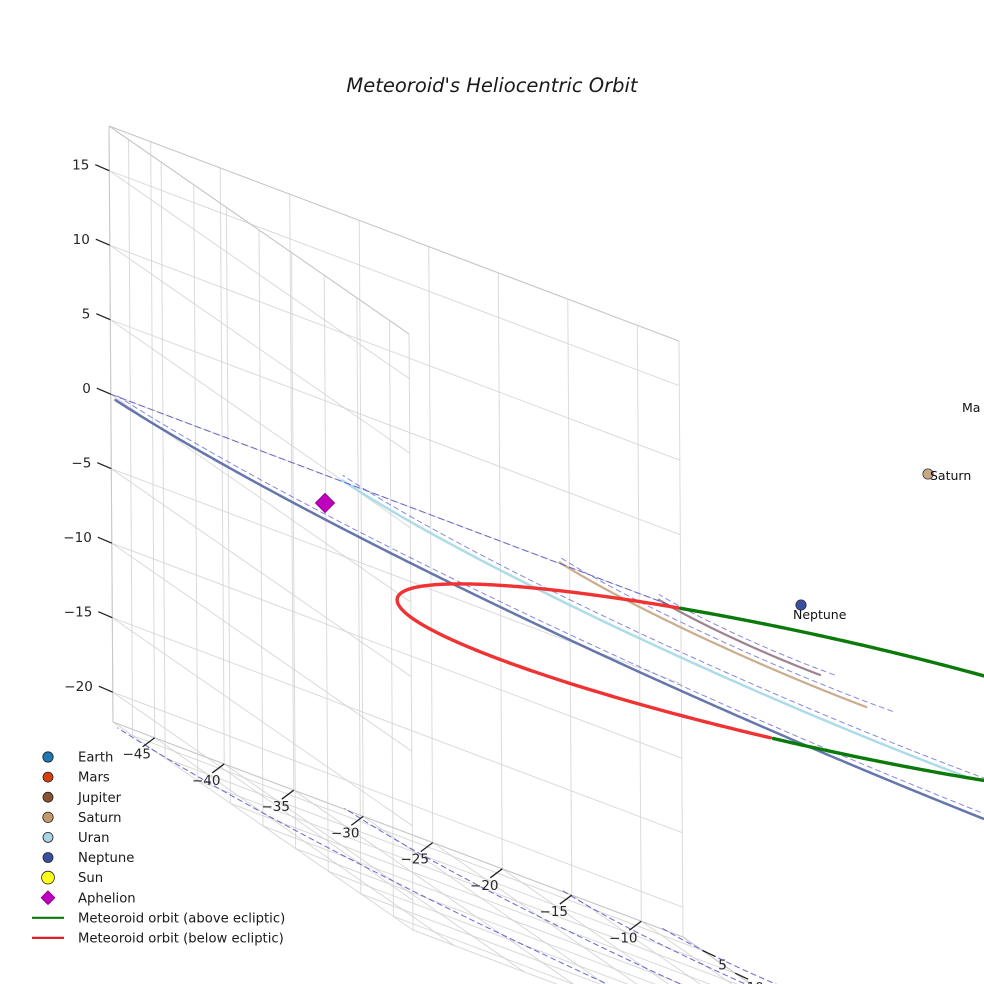 The width and height of the screenshot is (984, 984). What do you see at coordinates (739, 637) in the screenshot?
I see `planet-orbit-jupiter` at bounding box center [739, 637].